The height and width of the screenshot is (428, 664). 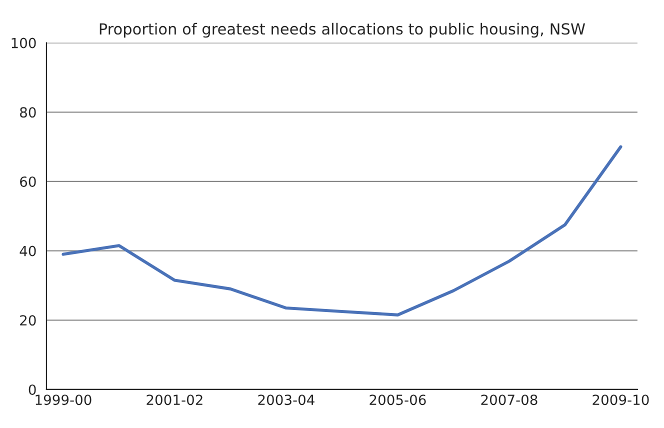 What do you see at coordinates (28, 112) in the screenshot?
I see `y-tick-label: 80` at bounding box center [28, 112].